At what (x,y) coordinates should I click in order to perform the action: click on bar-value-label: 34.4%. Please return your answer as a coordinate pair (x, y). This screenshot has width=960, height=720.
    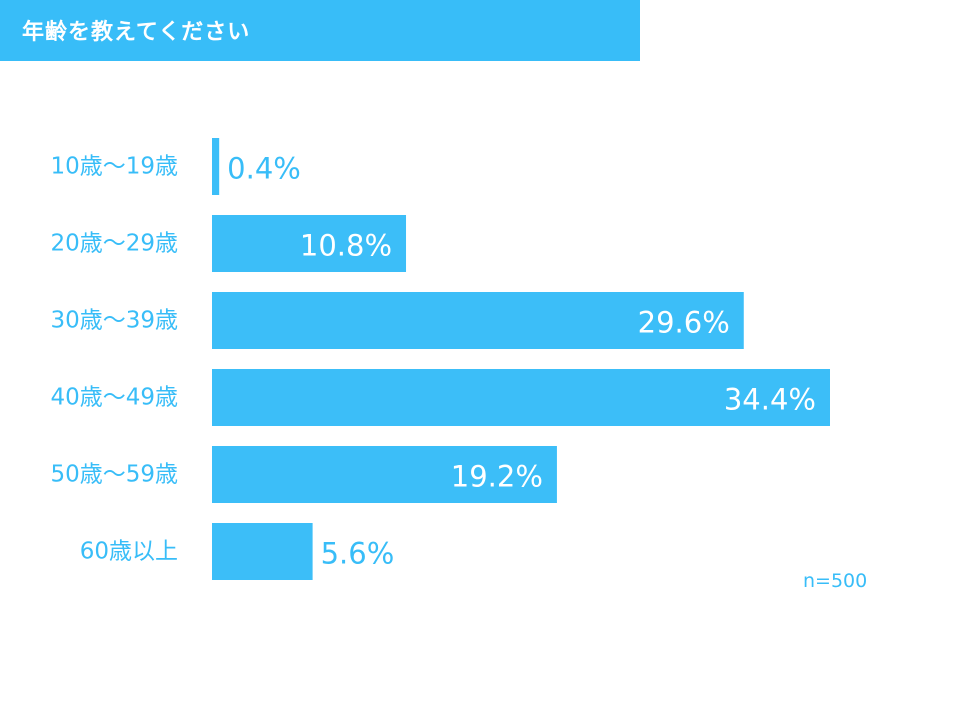
    Looking at the image, I should click on (770, 400).